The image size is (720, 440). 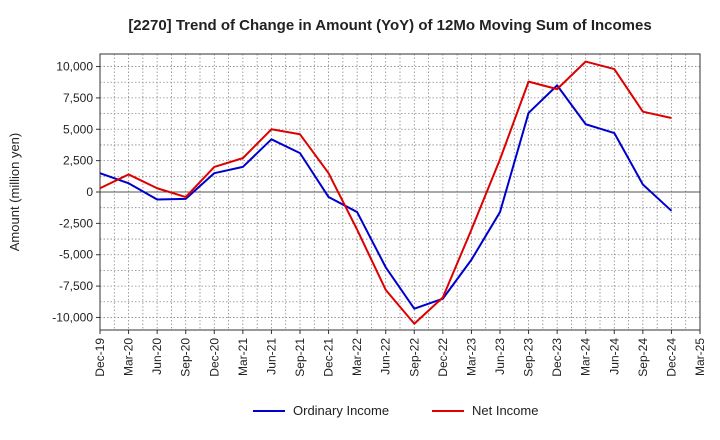 What do you see at coordinates (129, 357) in the screenshot?
I see `x-tick-label: Mar-20` at bounding box center [129, 357].